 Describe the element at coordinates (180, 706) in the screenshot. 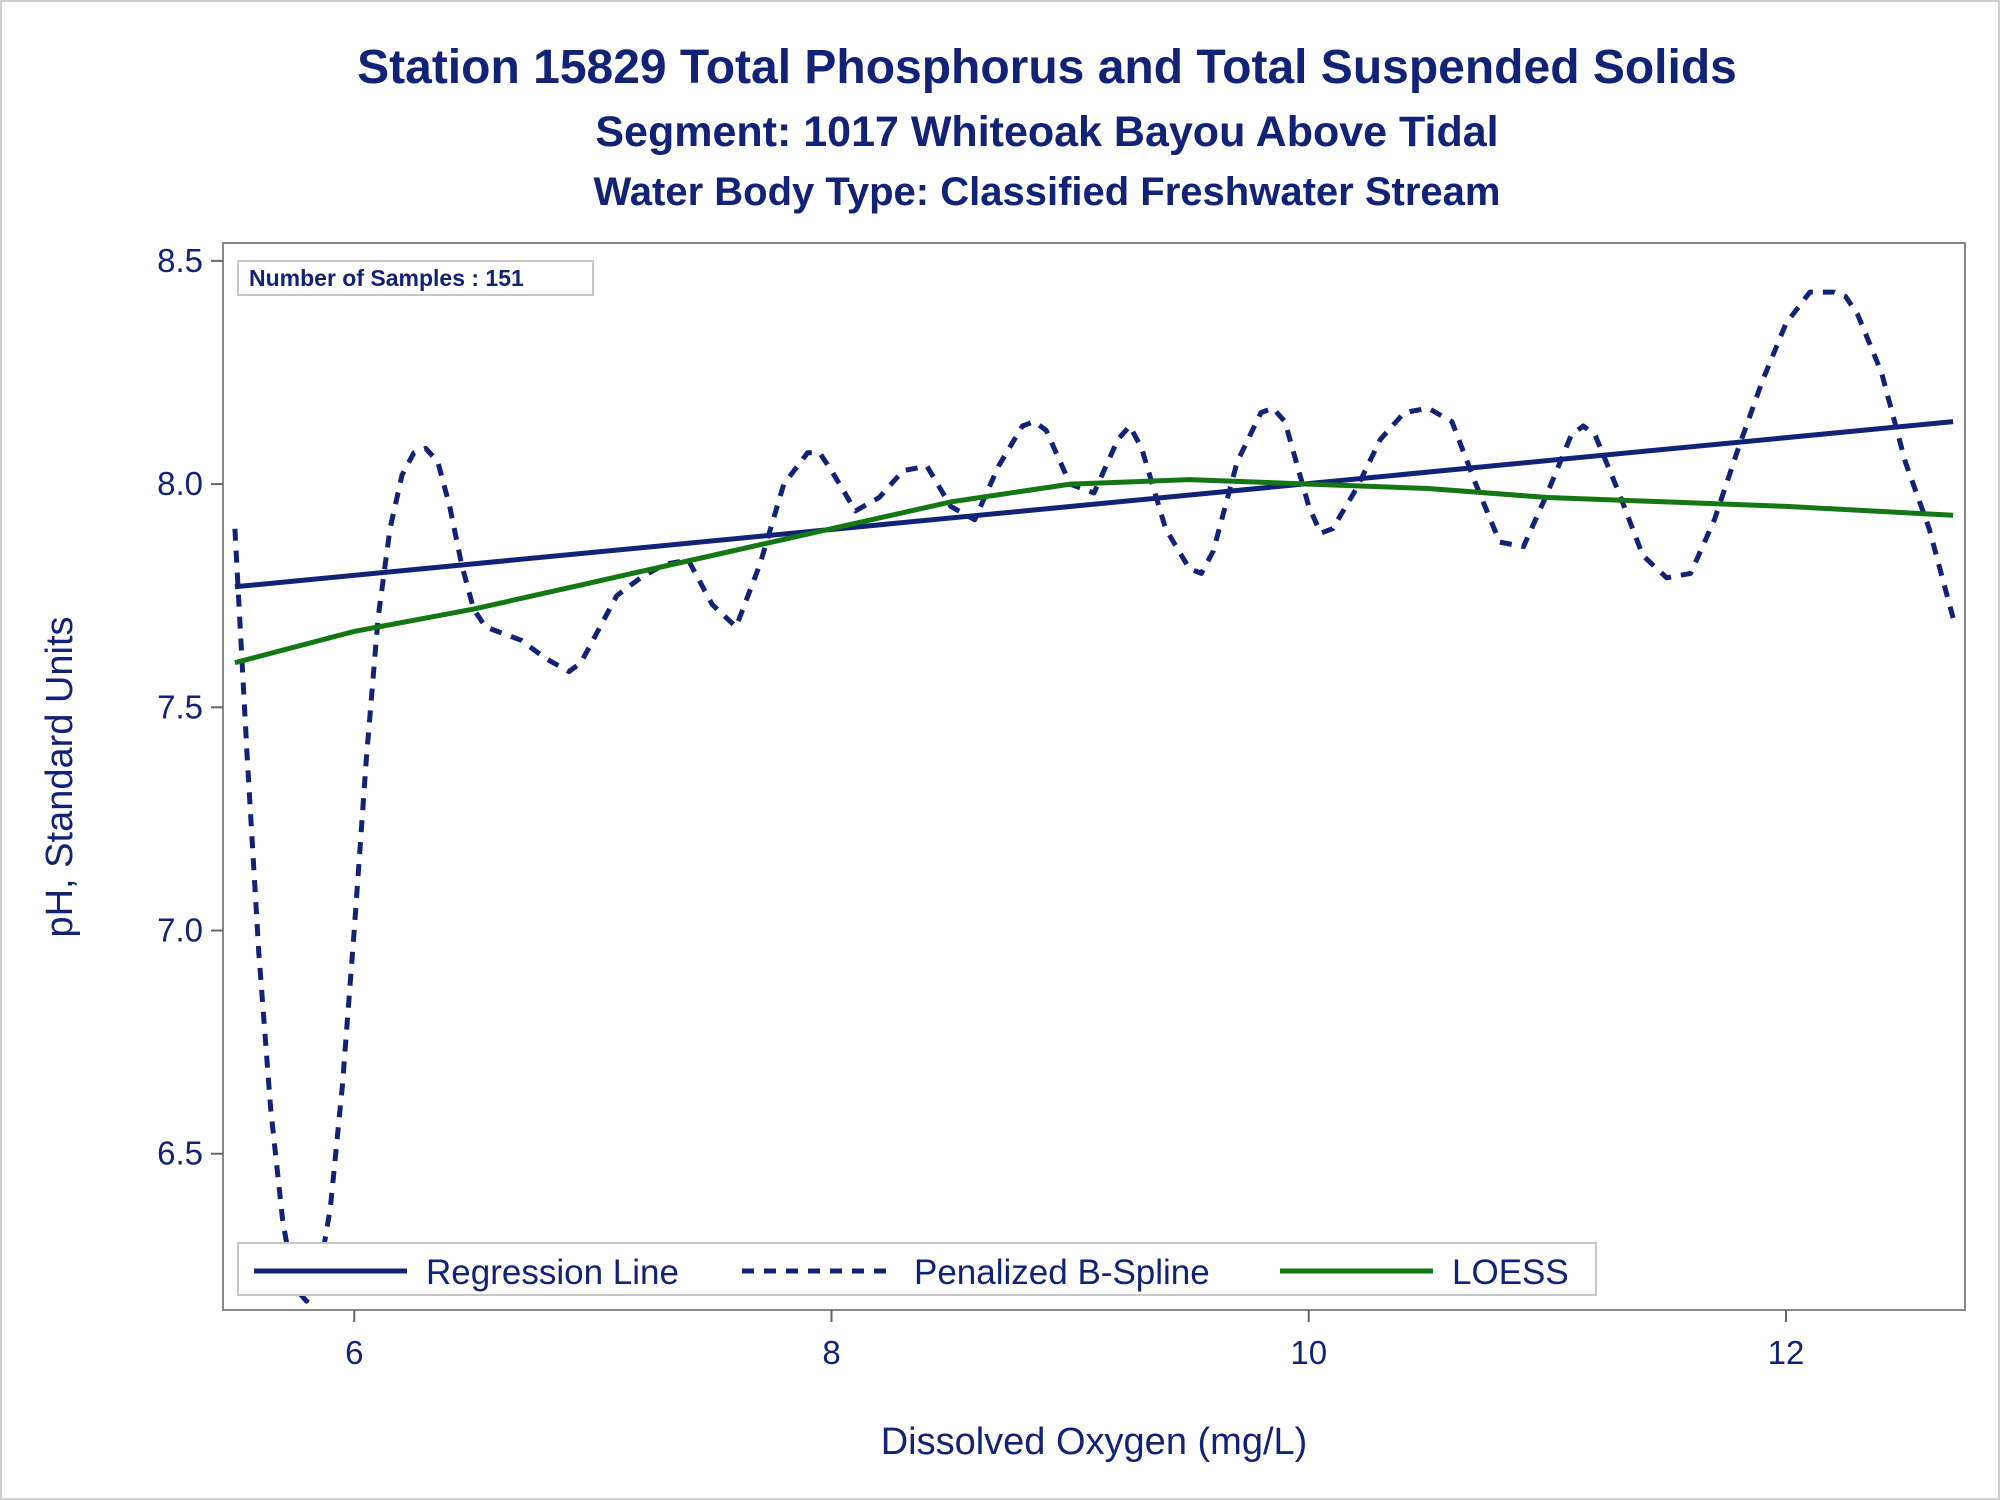

I see `y-tick-label: 7.5` at that location.